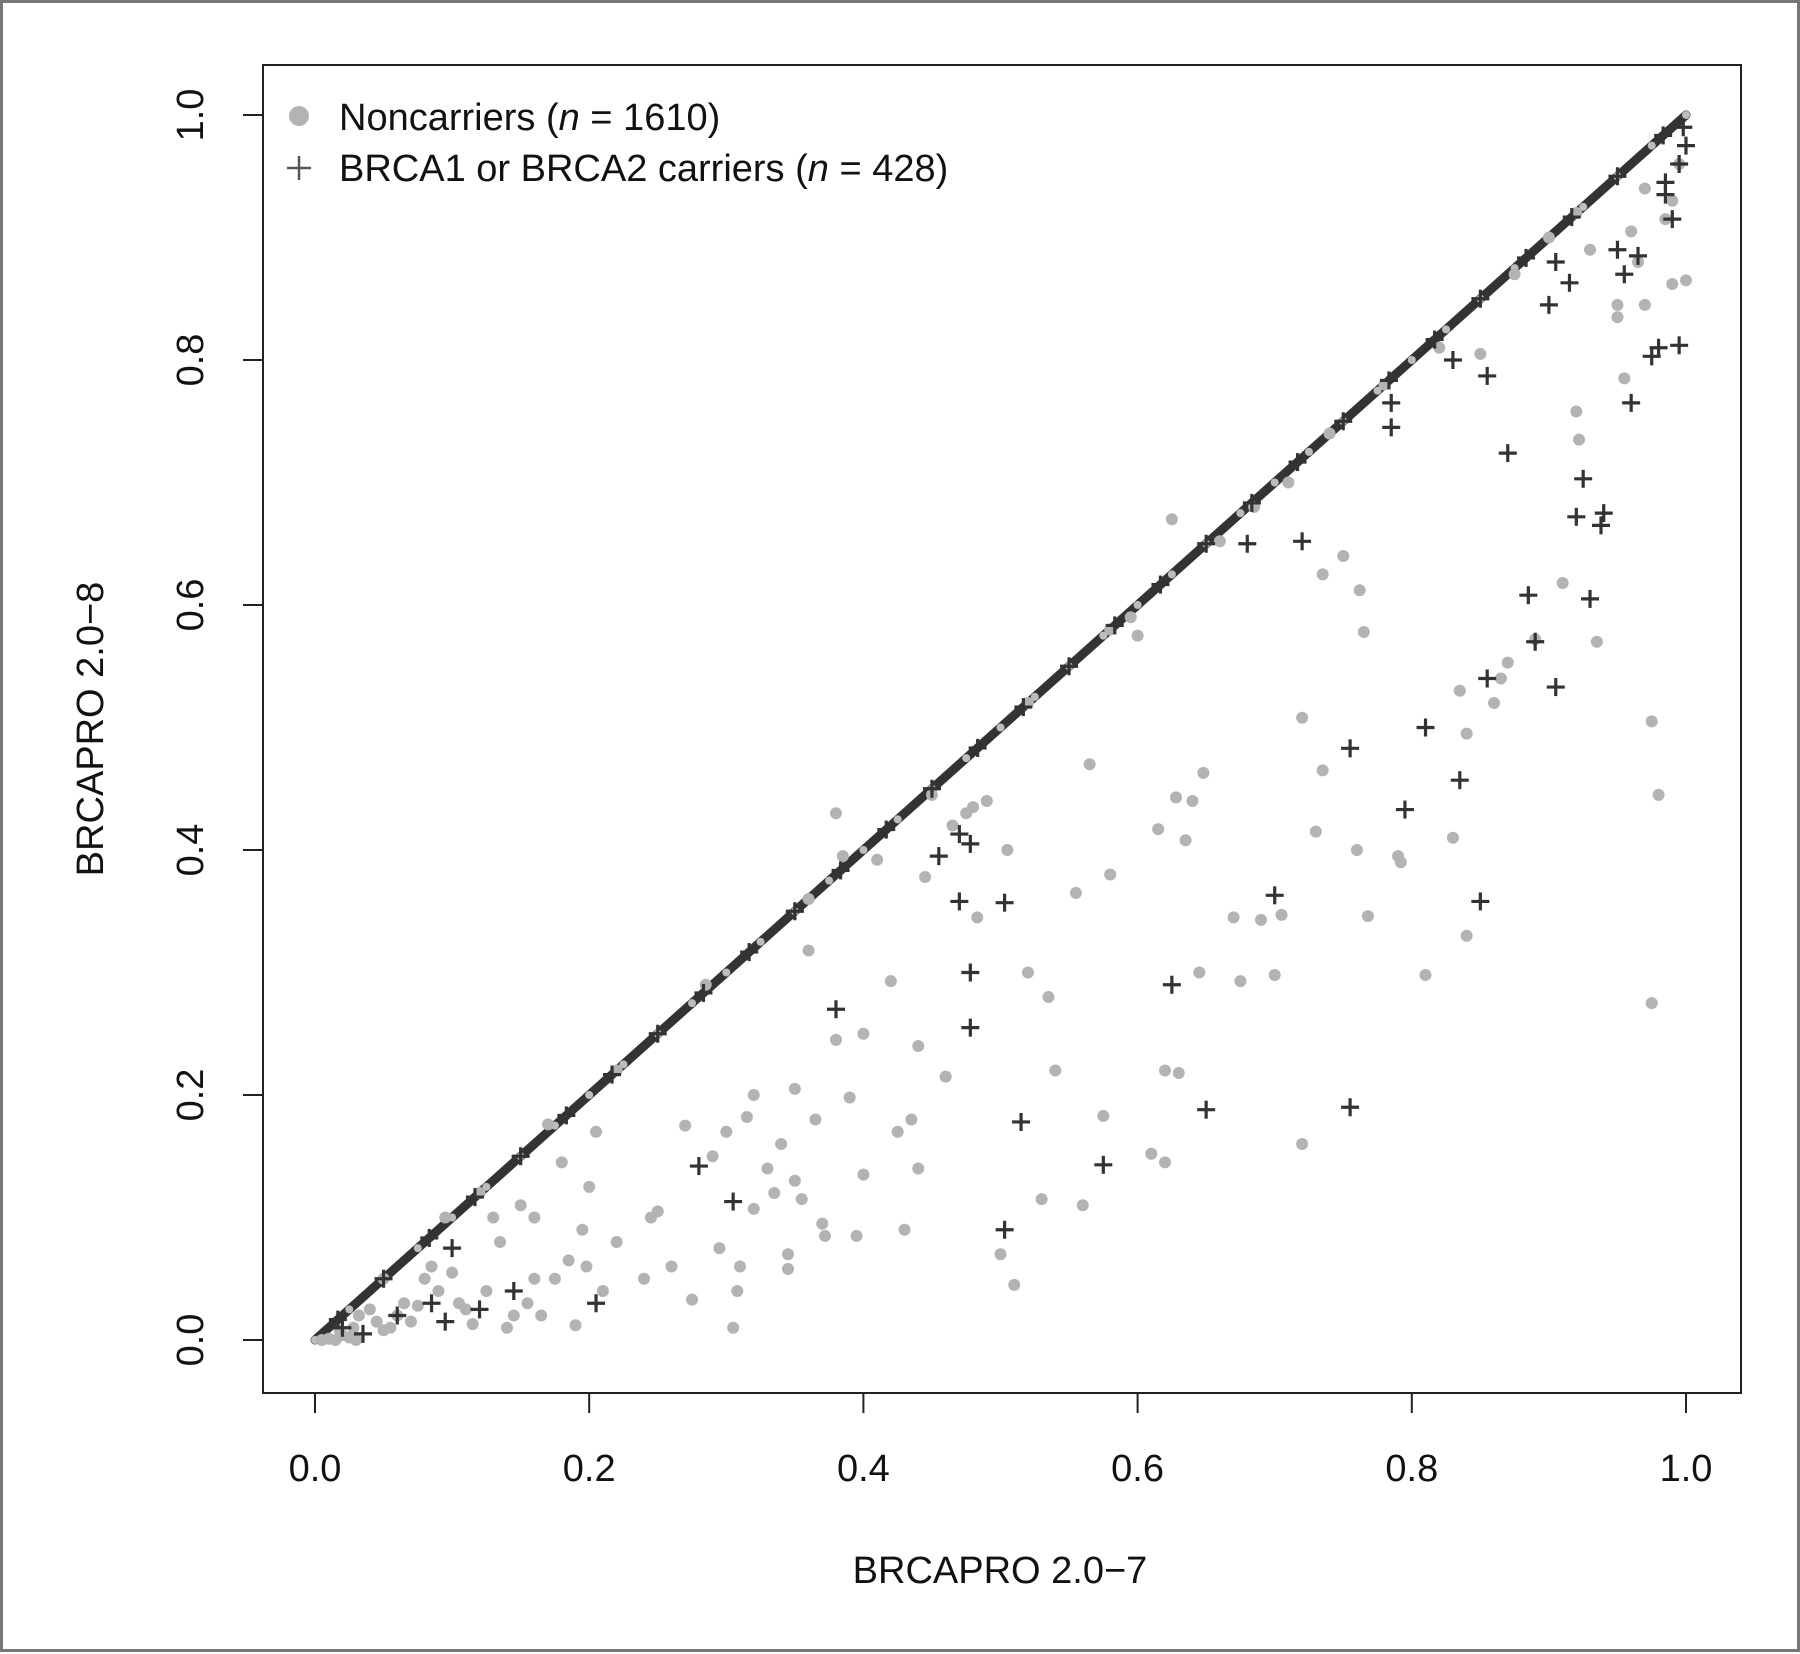 This screenshot has height=1654, width=1800. Describe the element at coordinates (1000, 1571) in the screenshot. I see `x-axis-label: BRCAPRO 2.0−7` at that location.